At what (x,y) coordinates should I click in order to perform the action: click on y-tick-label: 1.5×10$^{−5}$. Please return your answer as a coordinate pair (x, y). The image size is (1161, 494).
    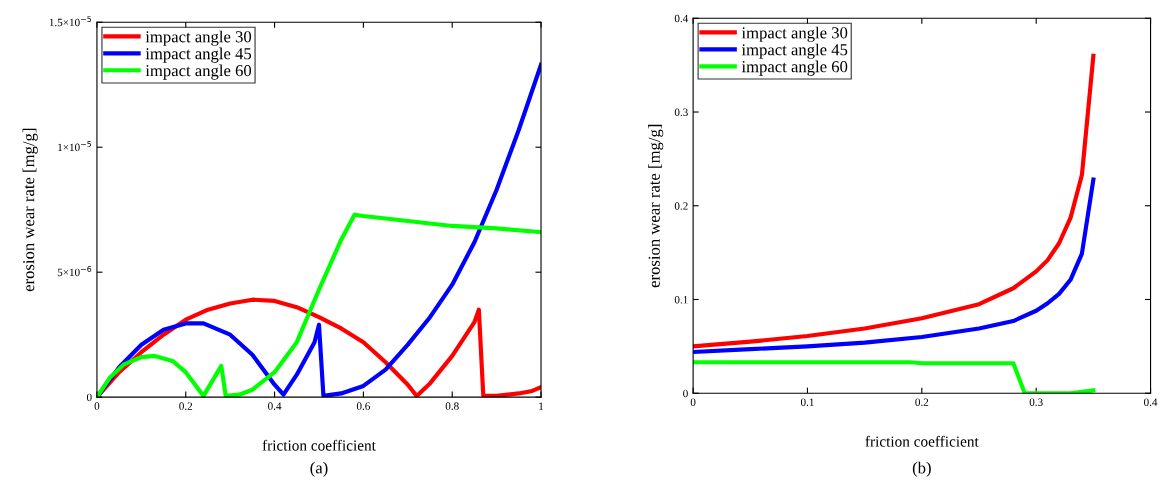
    Looking at the image, I should click on (70, 21).